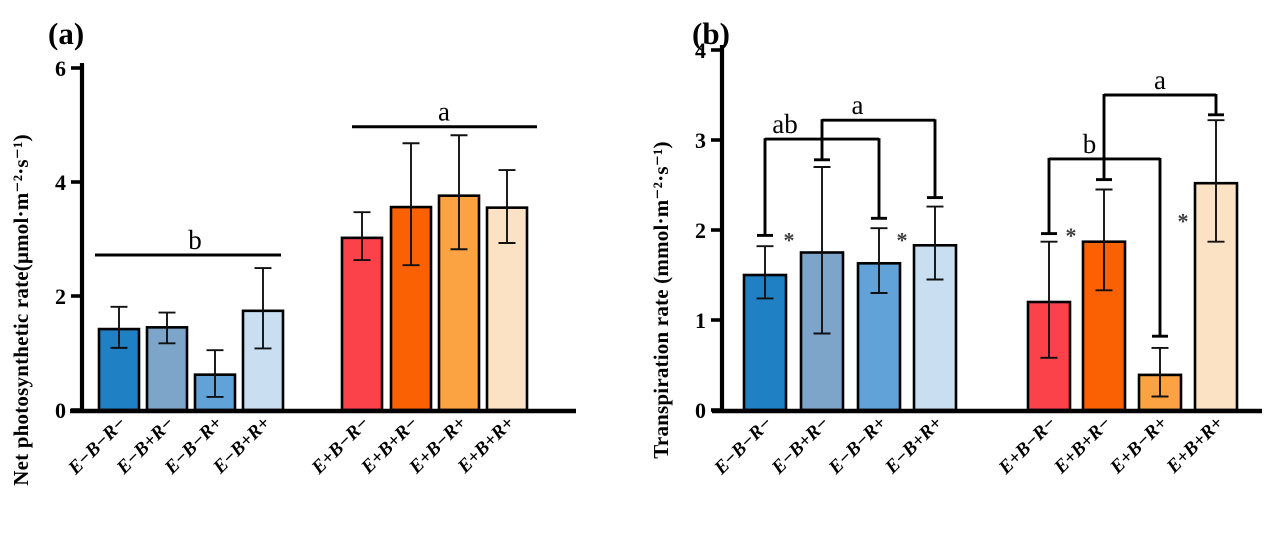 This screenshot has height=534, width=1280. I want to click on category-label-E+B+R+: E+B+R+, so click(1194, 445).